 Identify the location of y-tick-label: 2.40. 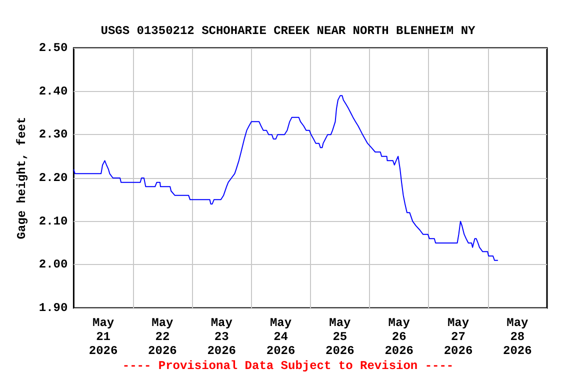
(53, 91).